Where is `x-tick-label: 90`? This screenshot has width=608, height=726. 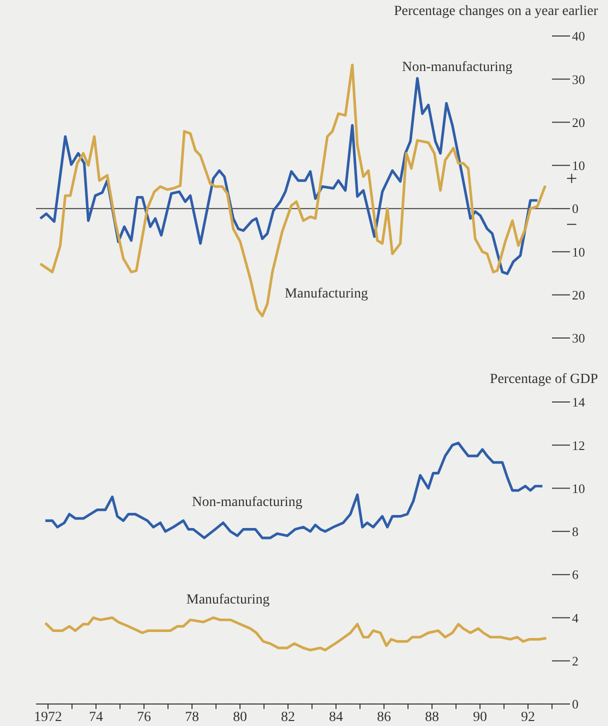
x-tick-label: 90 is located at coordinates (480, 717).